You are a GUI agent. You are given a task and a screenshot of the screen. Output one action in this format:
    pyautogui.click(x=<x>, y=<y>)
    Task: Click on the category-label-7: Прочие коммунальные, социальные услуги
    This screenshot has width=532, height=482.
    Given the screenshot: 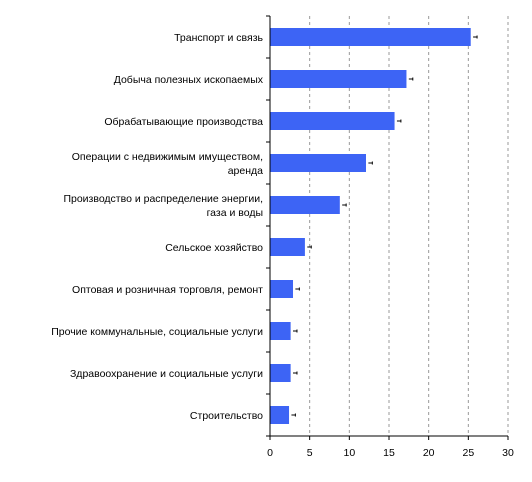 What is the action you would take?
    pyautogui.click(x=157, y=332)
    